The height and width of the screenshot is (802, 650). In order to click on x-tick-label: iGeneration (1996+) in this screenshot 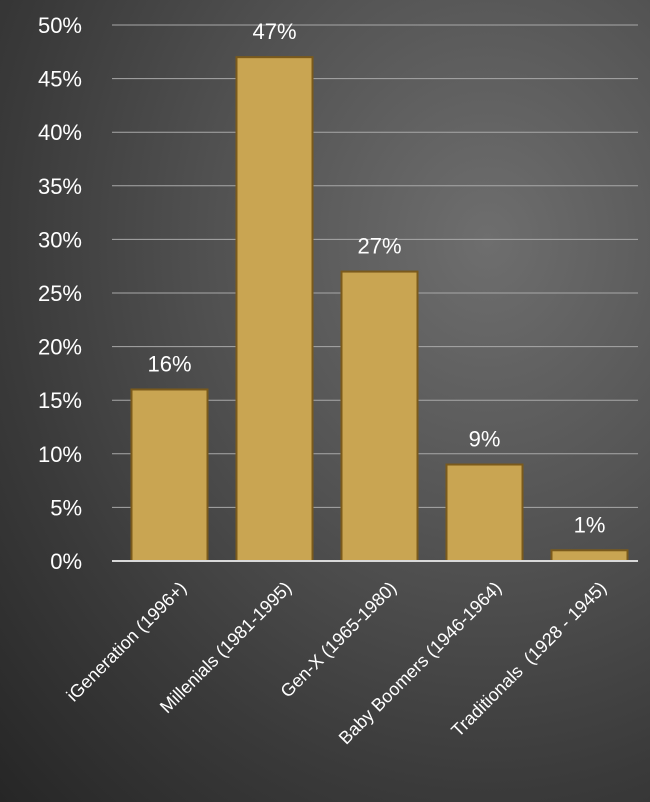, I will do `click(127, 642)`.